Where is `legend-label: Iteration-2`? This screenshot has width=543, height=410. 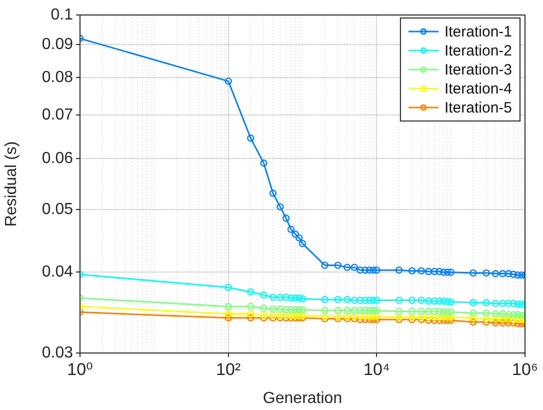
legend-label: Iteration-2 is located at coordinates (478, 51).